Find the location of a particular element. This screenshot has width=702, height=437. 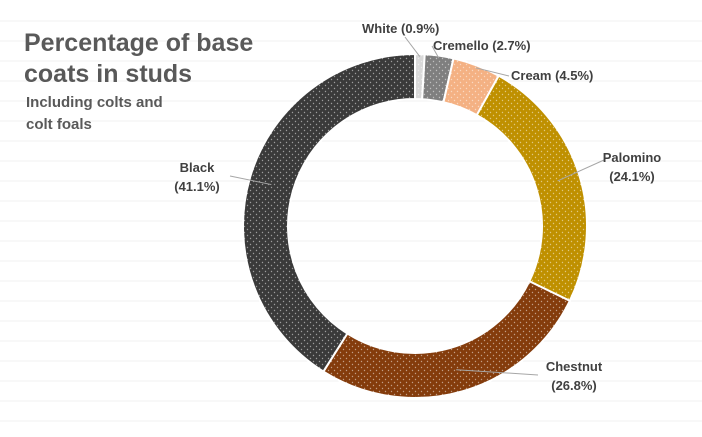

chart-title-line-1: Percentage of base is located at coordinates (139, 43).